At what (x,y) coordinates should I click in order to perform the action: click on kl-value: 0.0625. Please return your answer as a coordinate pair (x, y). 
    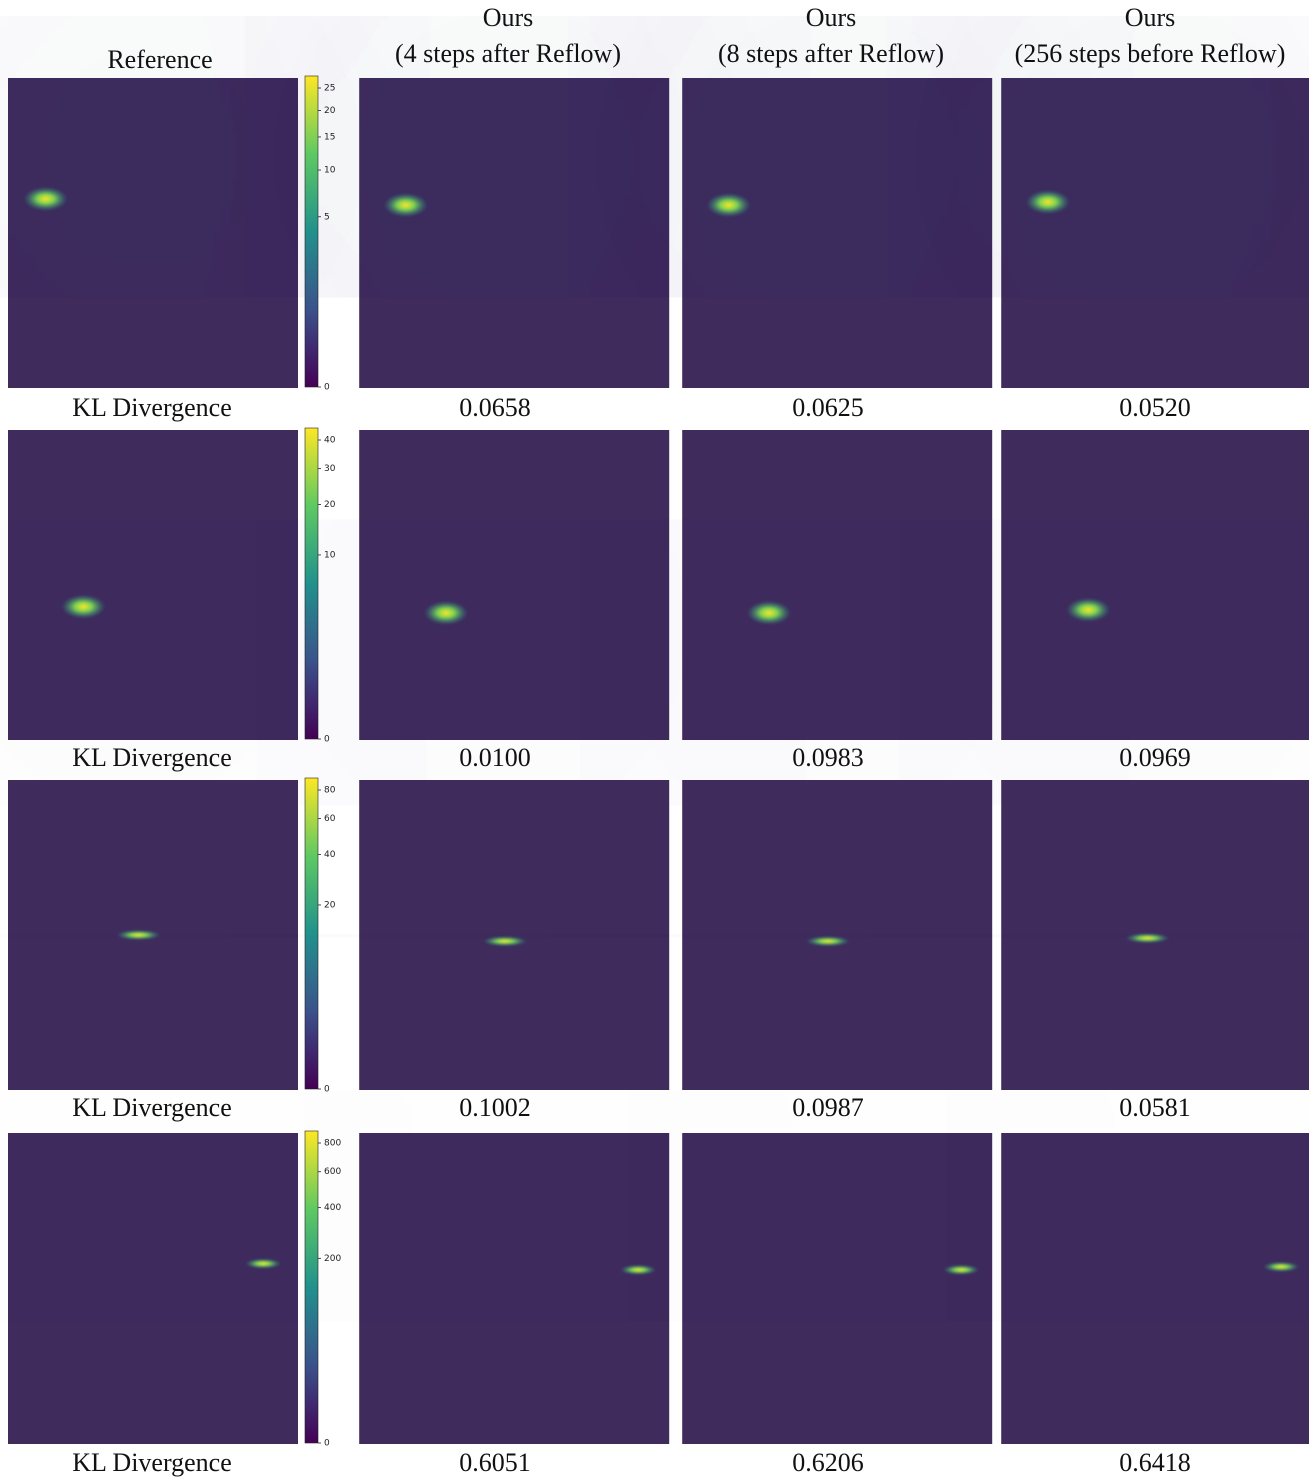
    Looking at the image, I should click on (828, 407).